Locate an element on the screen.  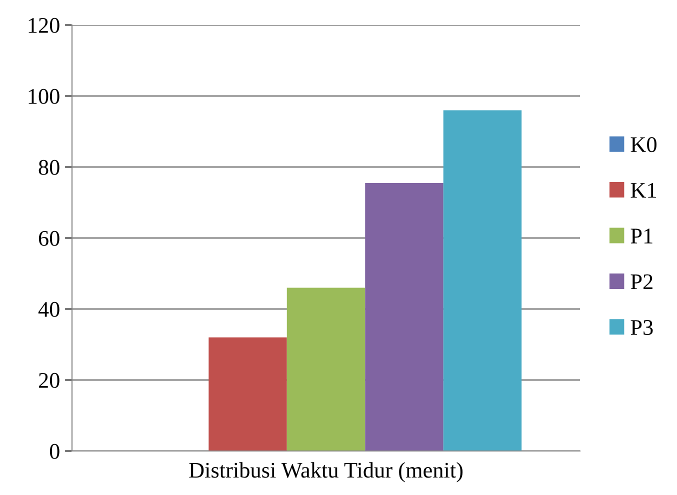
legend-label: P3 is located at coordinates (641, 327).